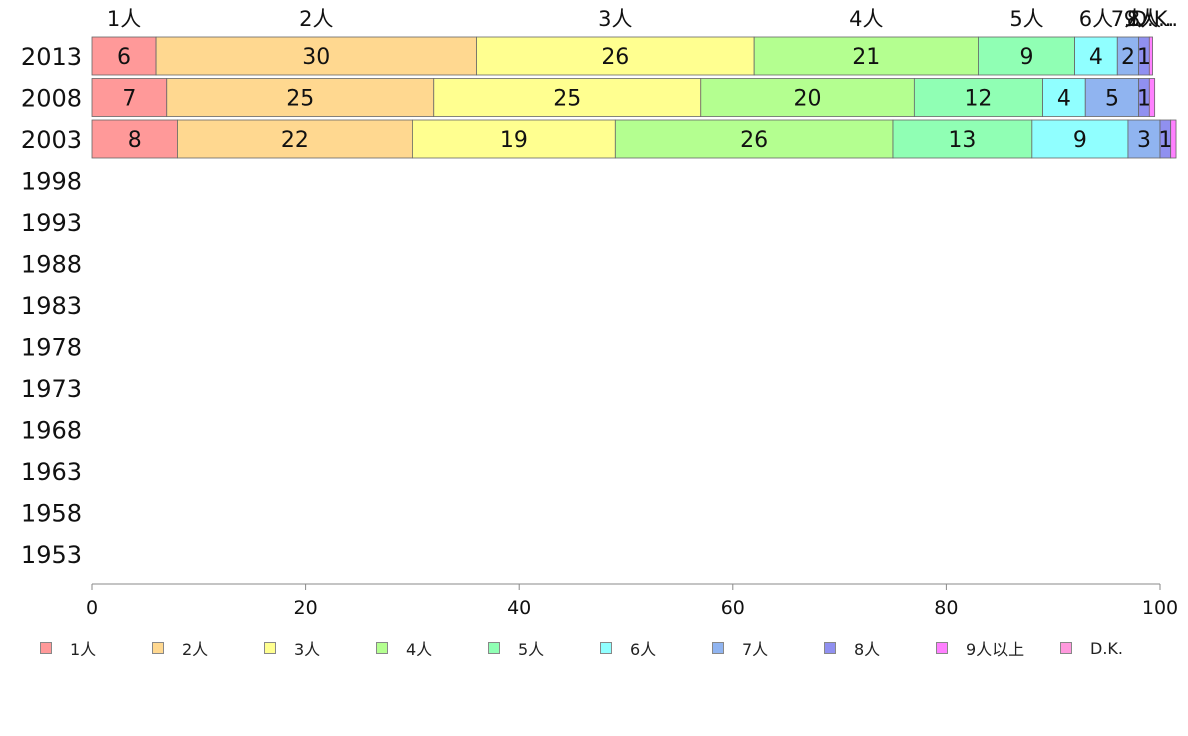 The image size is (1188, 736). Describe the element at coordinates (1112, 99) in the screenshot. I see `data-label: 5` at that location.